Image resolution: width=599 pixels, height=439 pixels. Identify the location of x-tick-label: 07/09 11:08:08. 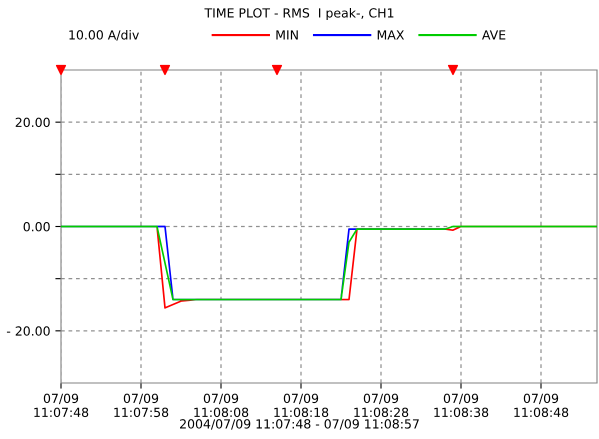
(221, 406).